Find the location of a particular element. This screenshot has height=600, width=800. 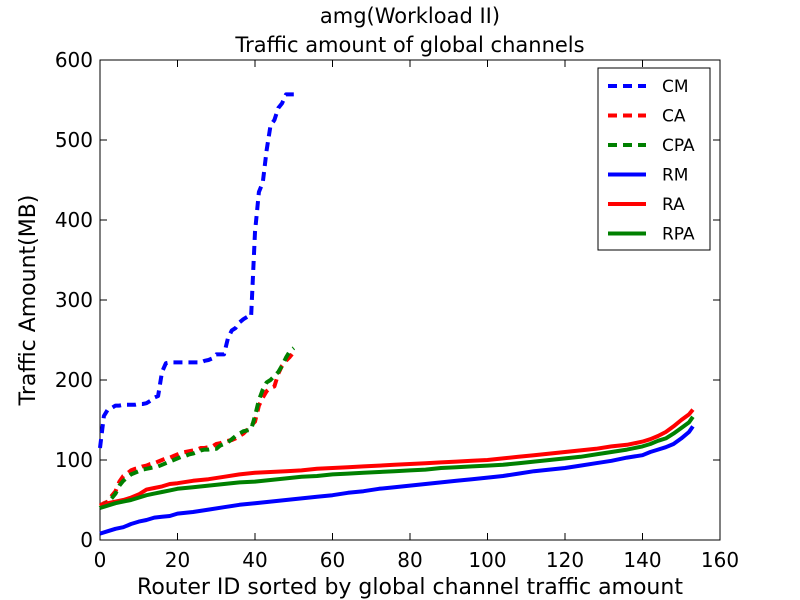

series-line-ra is located at coordinates (397, 458).